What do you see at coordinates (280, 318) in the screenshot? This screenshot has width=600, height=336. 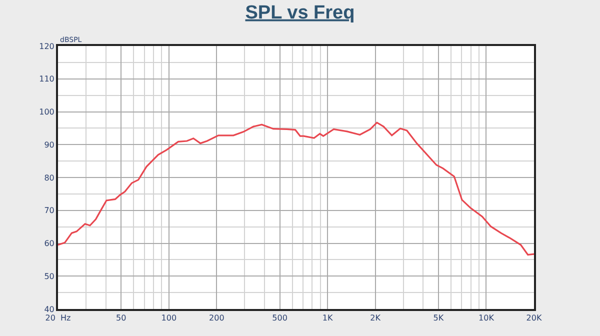 I see `x-tick-label: 500` at bounding box center [280, 318].